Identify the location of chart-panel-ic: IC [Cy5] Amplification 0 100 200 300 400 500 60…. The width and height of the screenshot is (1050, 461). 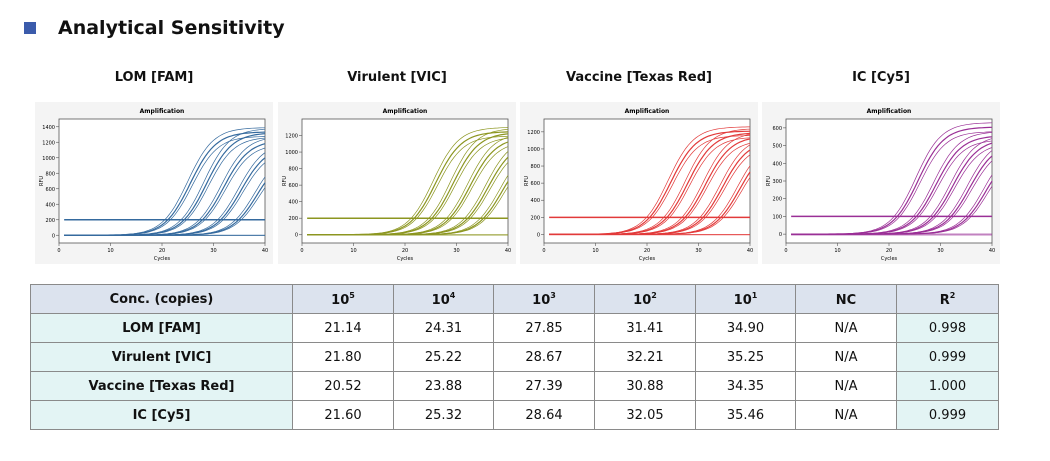
(881, 166).